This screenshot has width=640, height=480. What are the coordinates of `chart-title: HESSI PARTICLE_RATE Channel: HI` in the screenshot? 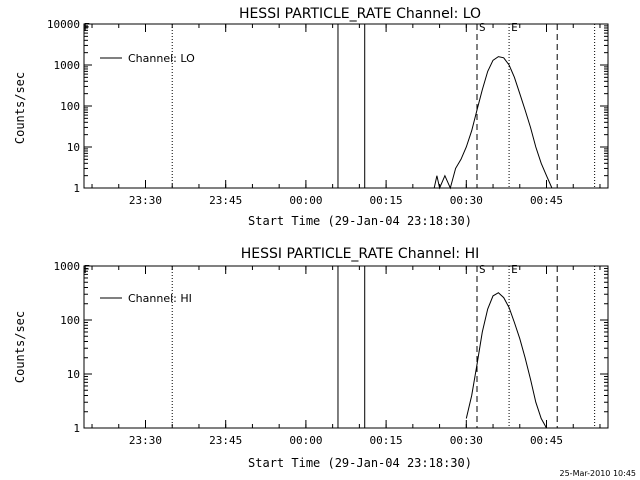 It's located at (360, 254).